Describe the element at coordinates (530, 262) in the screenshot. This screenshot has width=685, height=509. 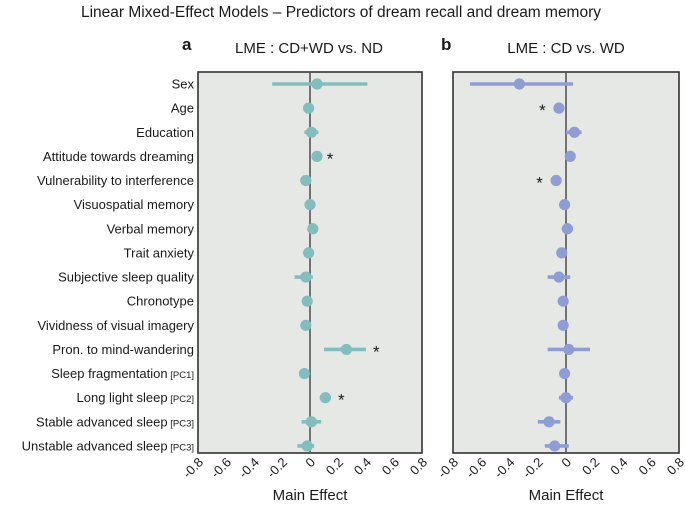
I see `panel-b-marks: **` at that location.